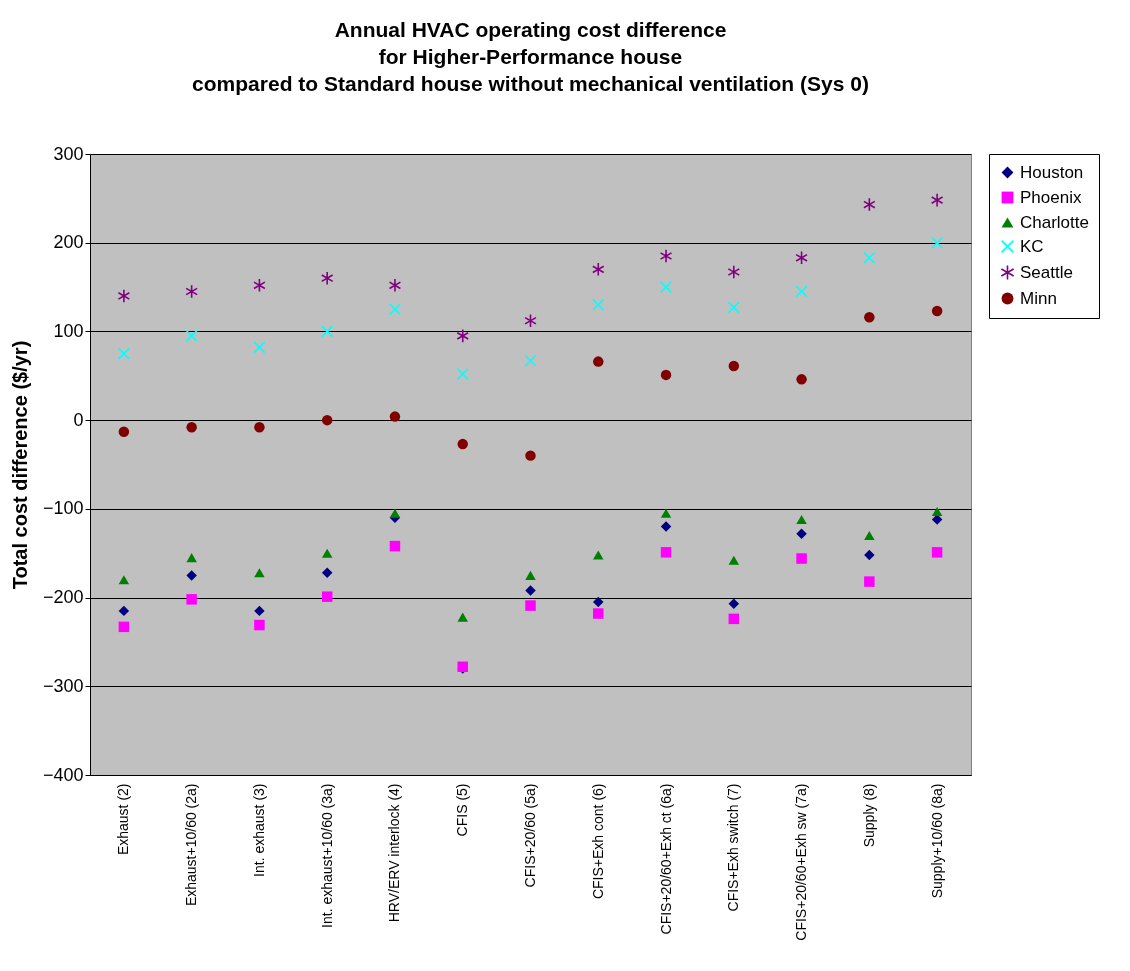 This screenshot has height=971, width=1130. I want to click on x-tick-label: Int. exhaust (3), so click(258, 830).